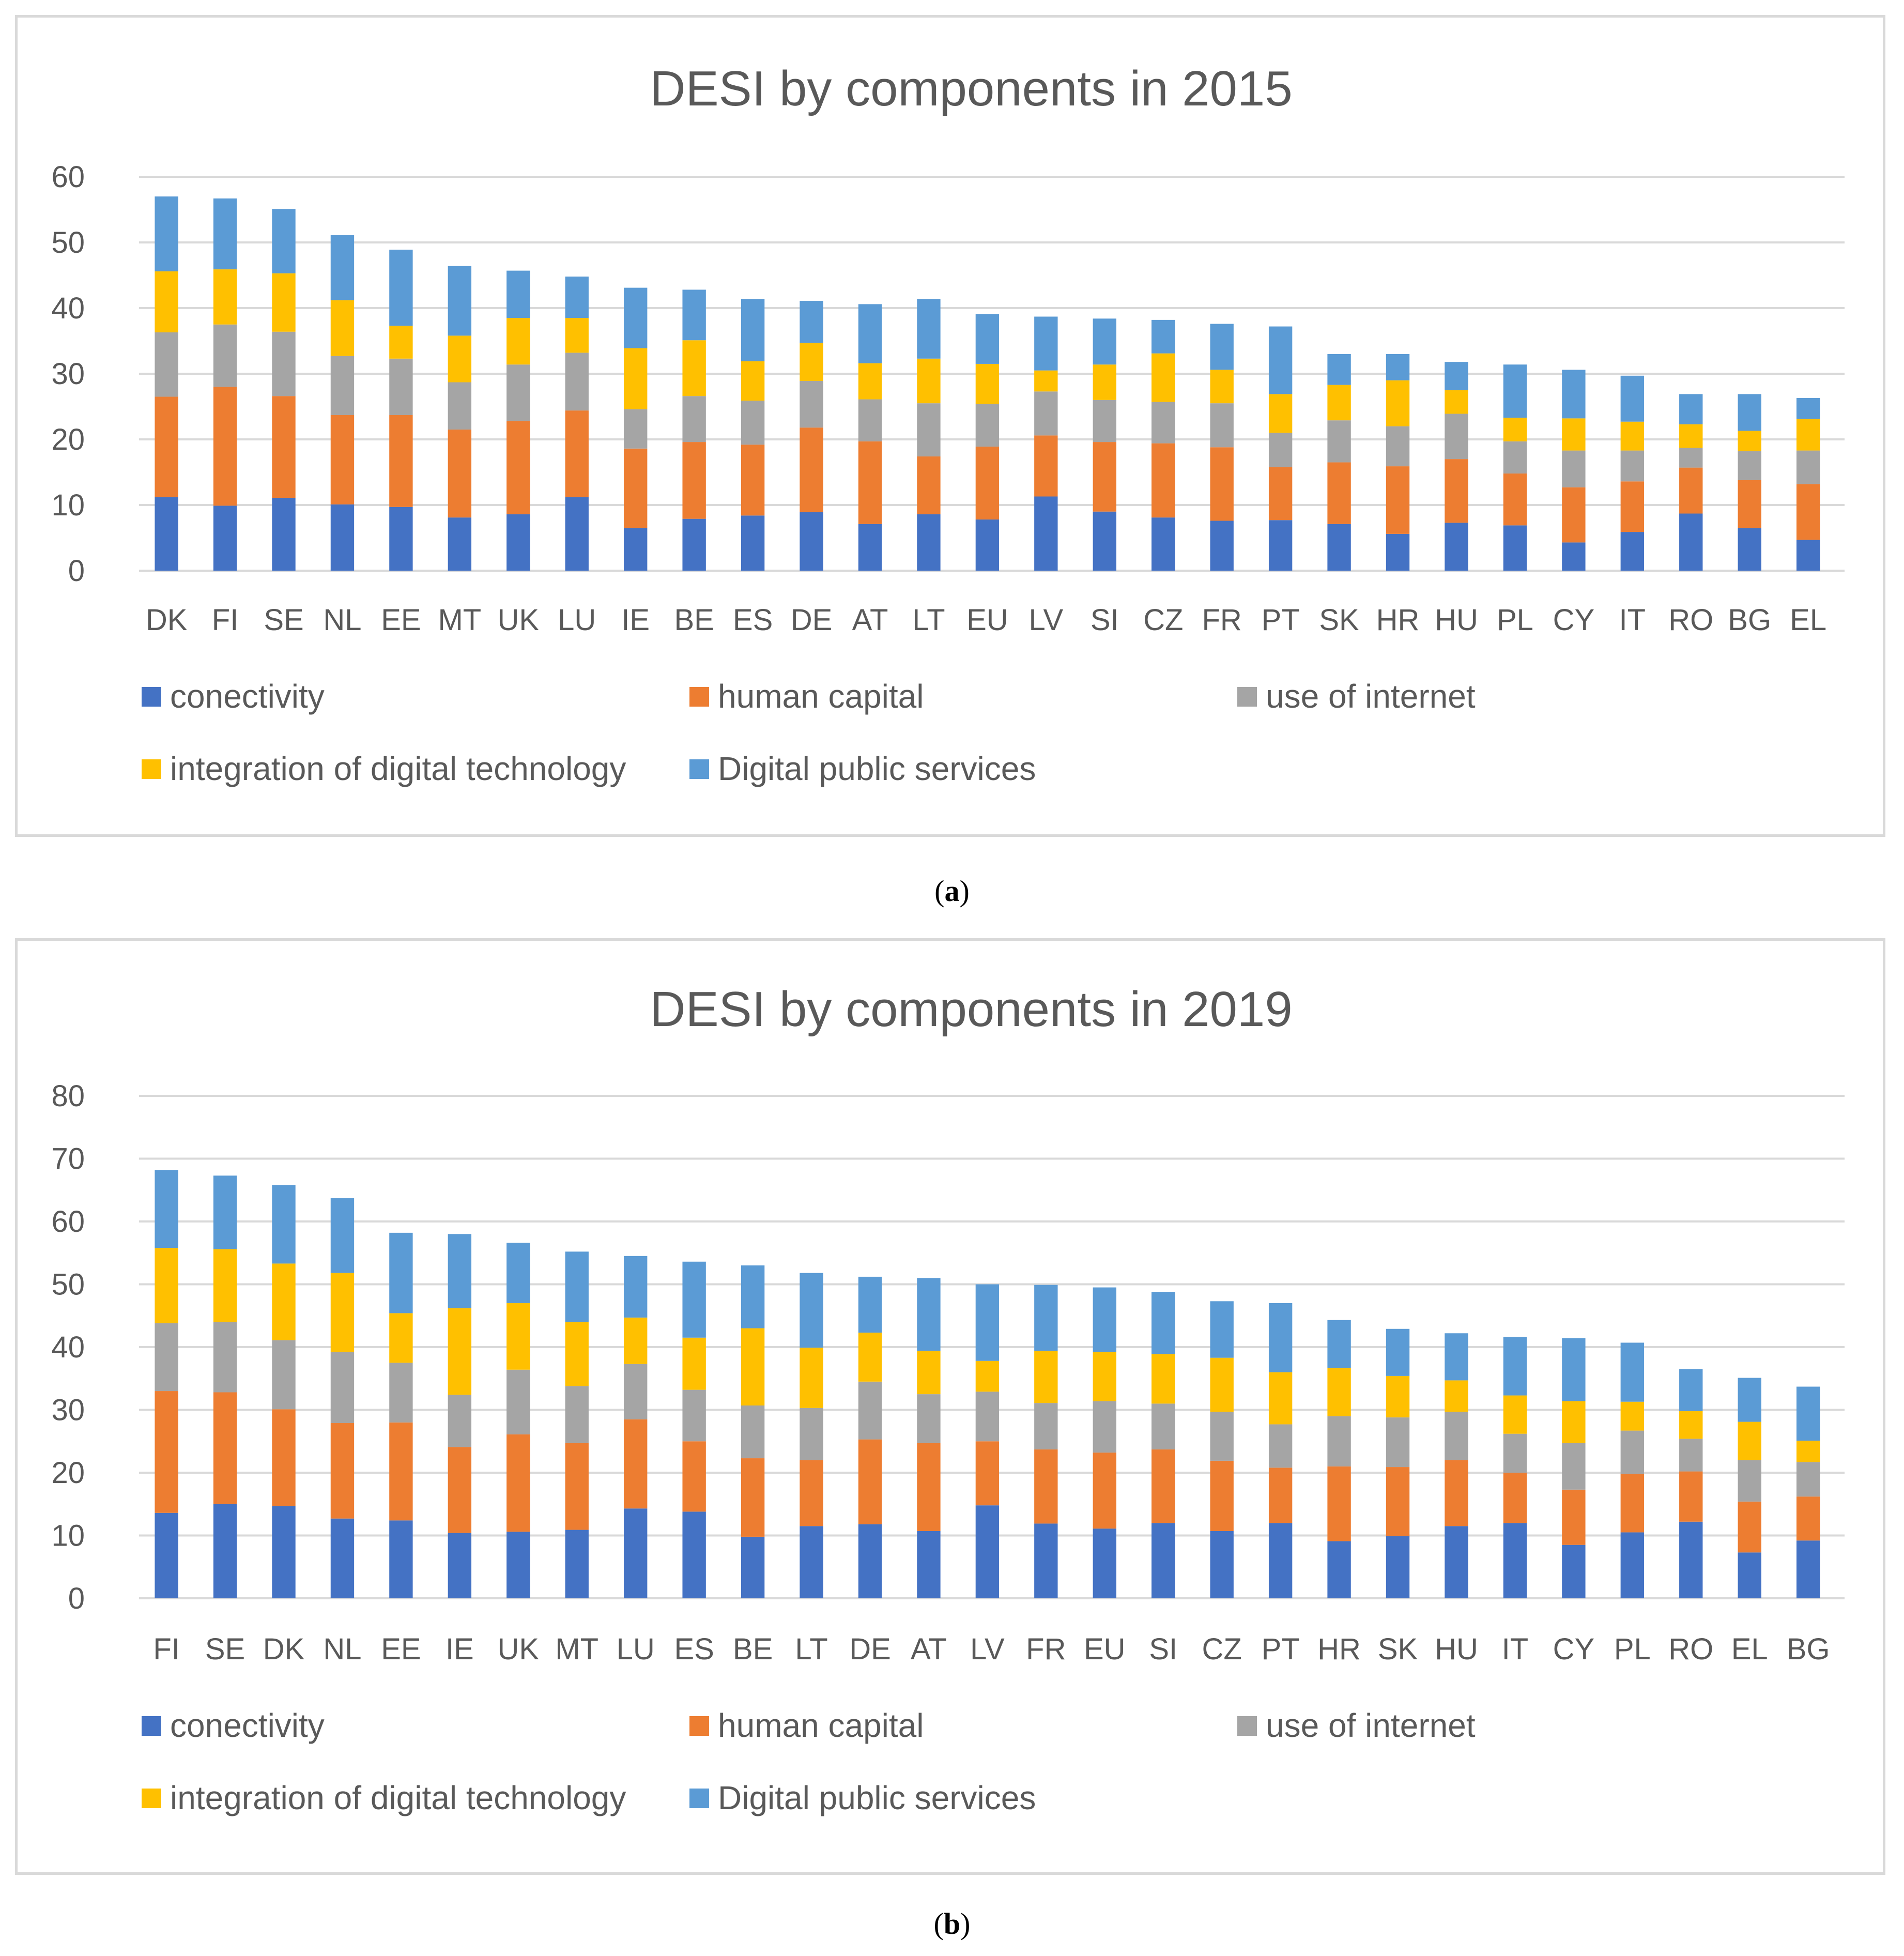 Image resolution: width=1904 pixels, height=1956 pixels. I want to click on bar-use-of-internet-at, so click(870, 420).